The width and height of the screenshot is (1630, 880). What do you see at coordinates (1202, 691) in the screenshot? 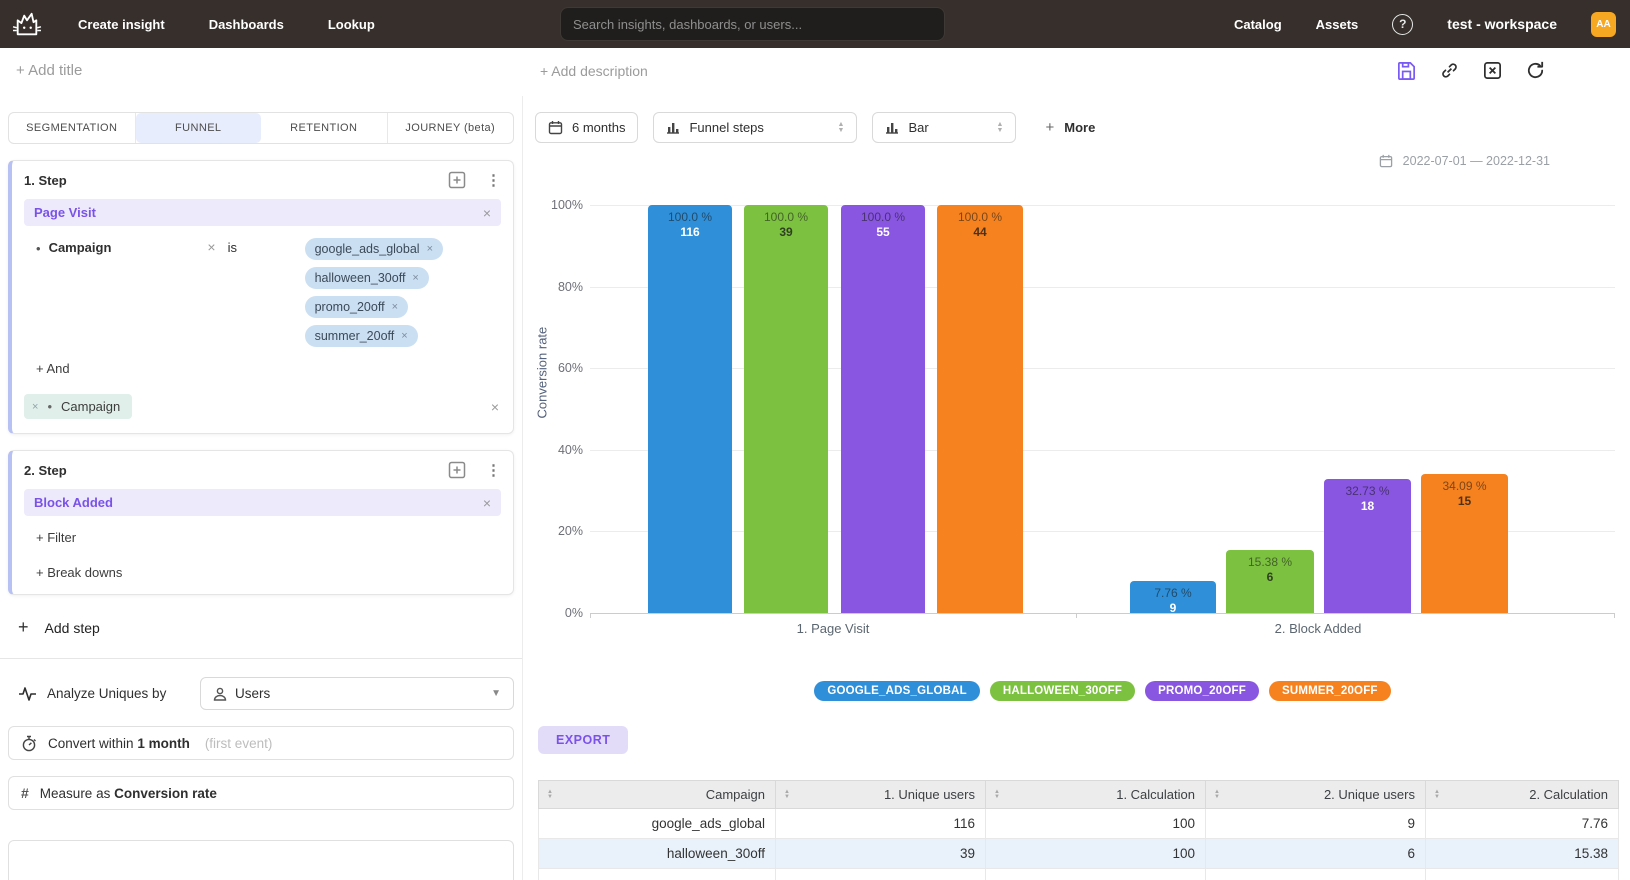
I see `legend-promo-20off: PROMO_20OFF` at bounding box center [1202, 691].